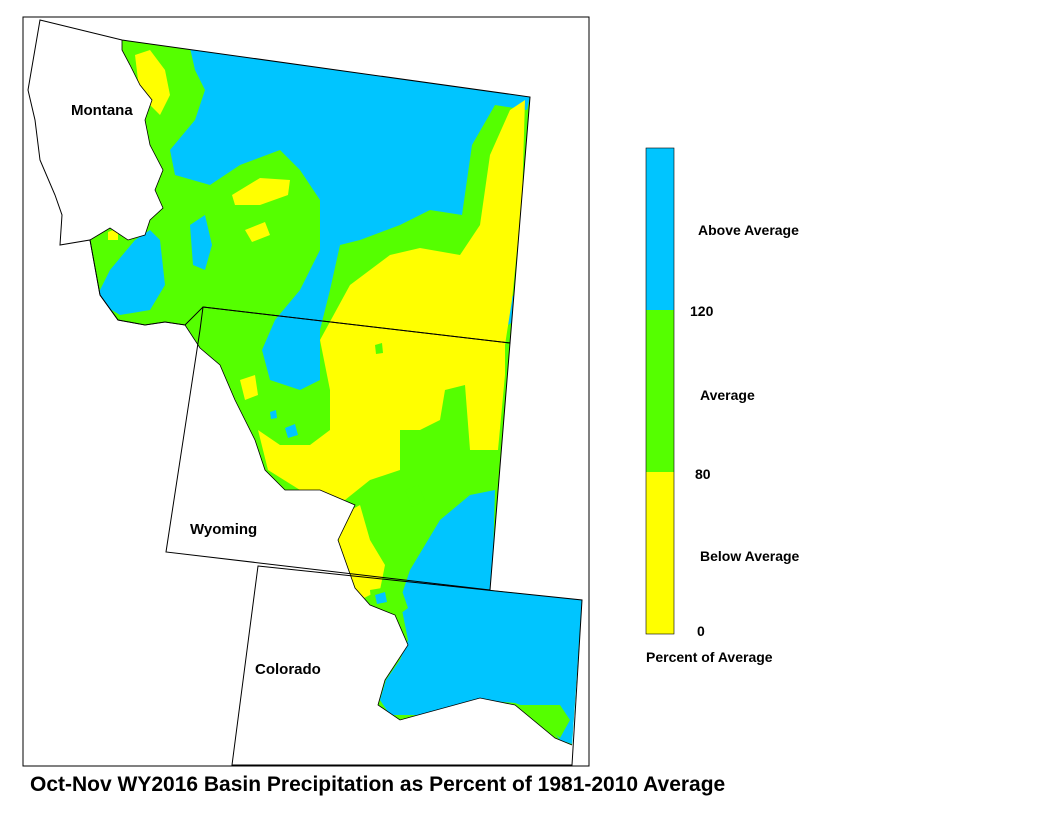  I want to click on legend-swatch-average, so click(660, 391).